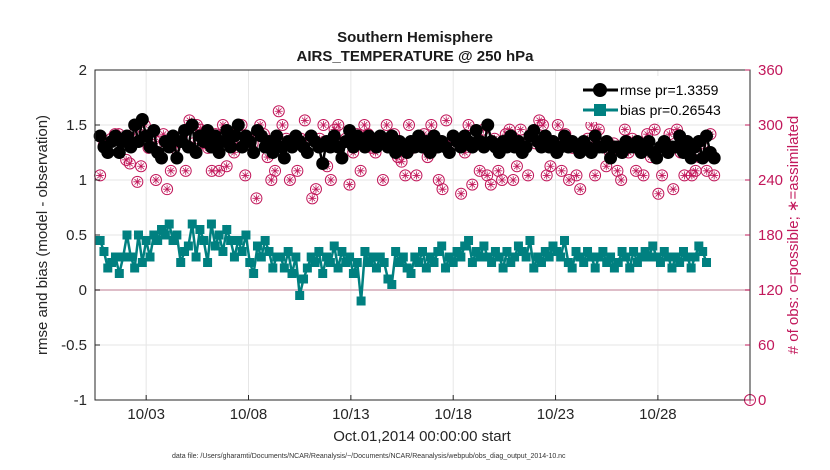 The image size is (830, 470). I want to click on x-tick-label: 10/28, so click(658, 414).